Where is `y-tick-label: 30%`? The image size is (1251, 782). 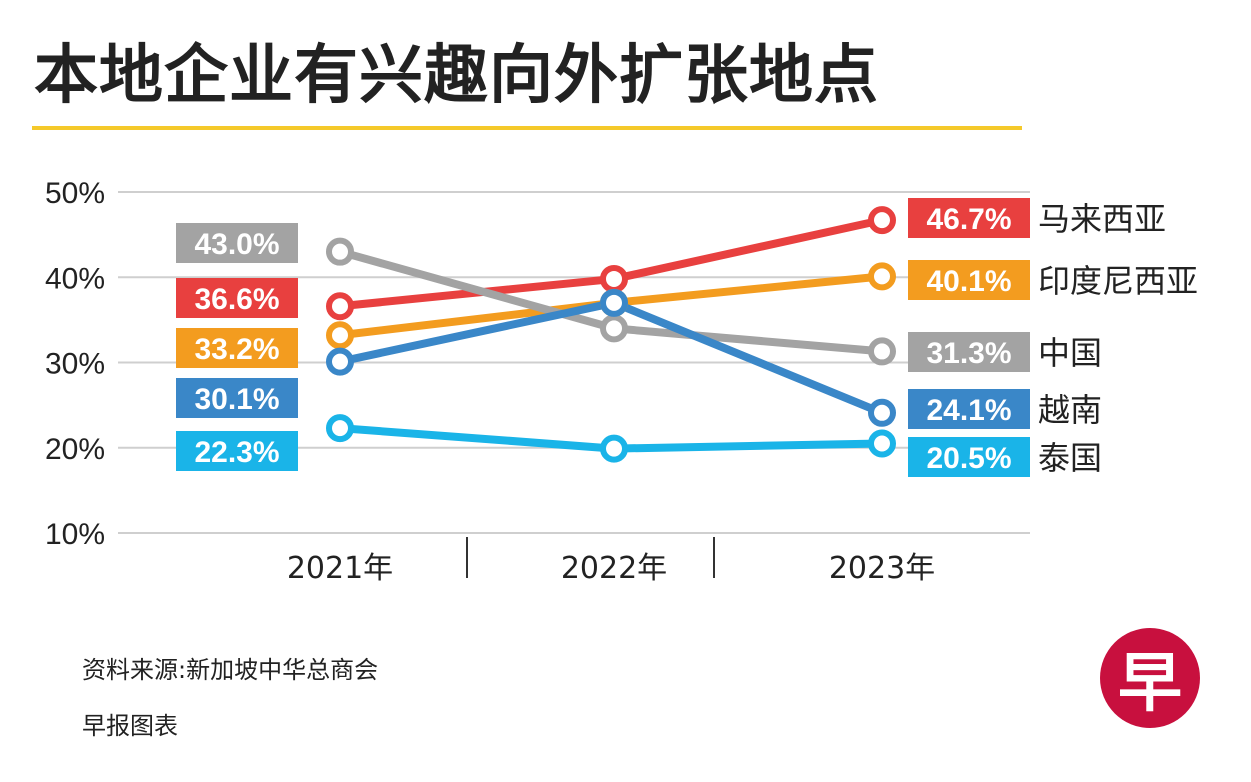
y-tick-label: 30% is located at coordinates (75, 364).